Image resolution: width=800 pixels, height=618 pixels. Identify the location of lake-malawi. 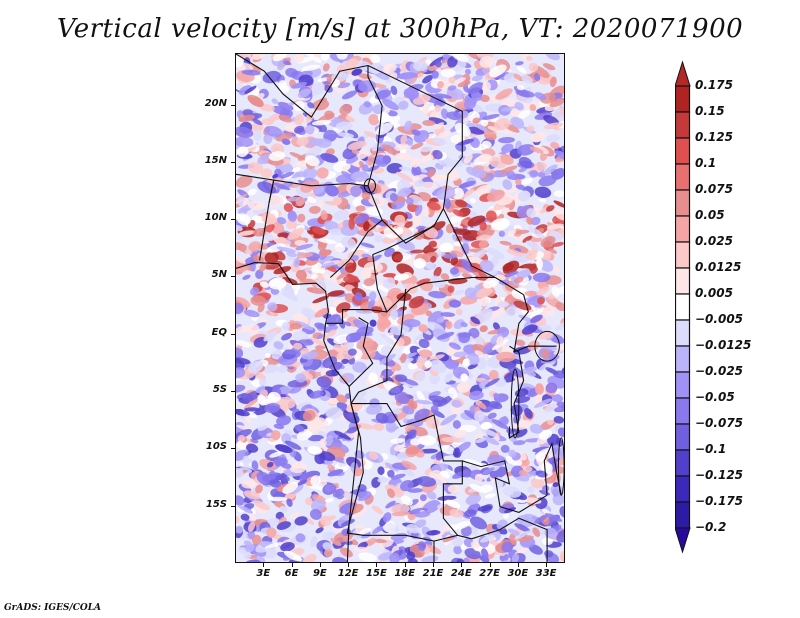
(560, 466).